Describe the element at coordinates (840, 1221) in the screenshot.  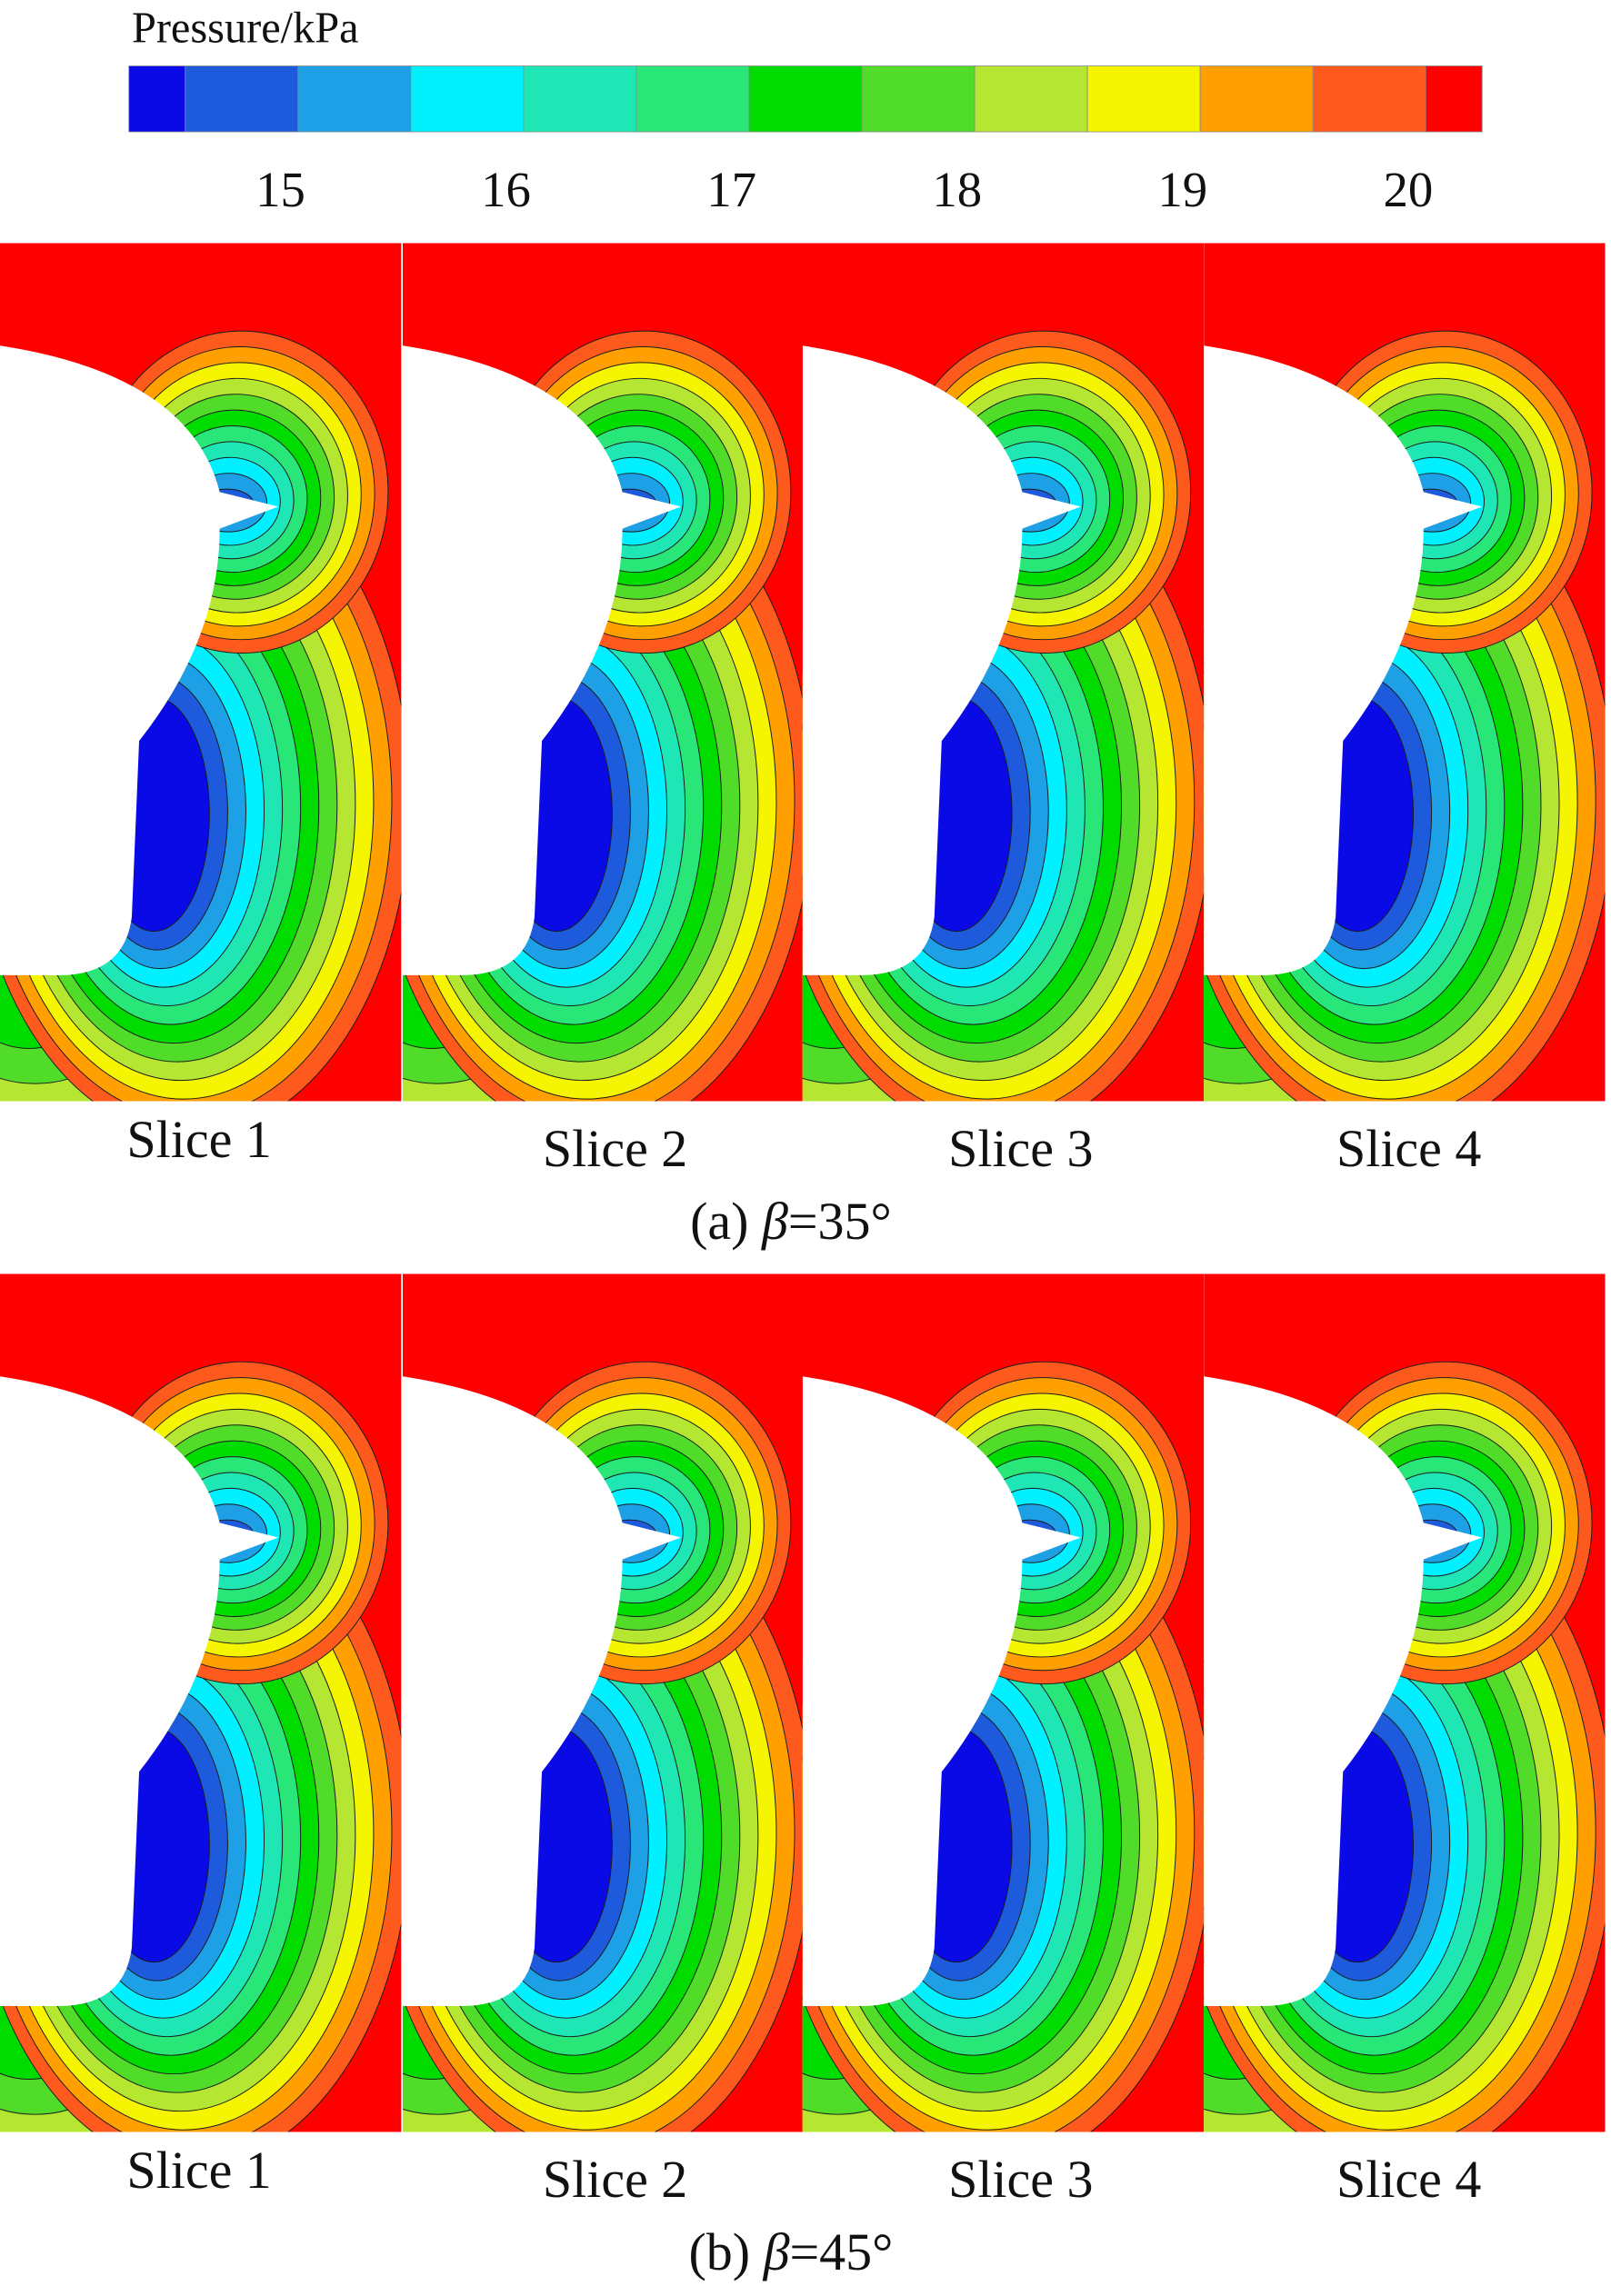
I see `caption-part: =35°` at that location.